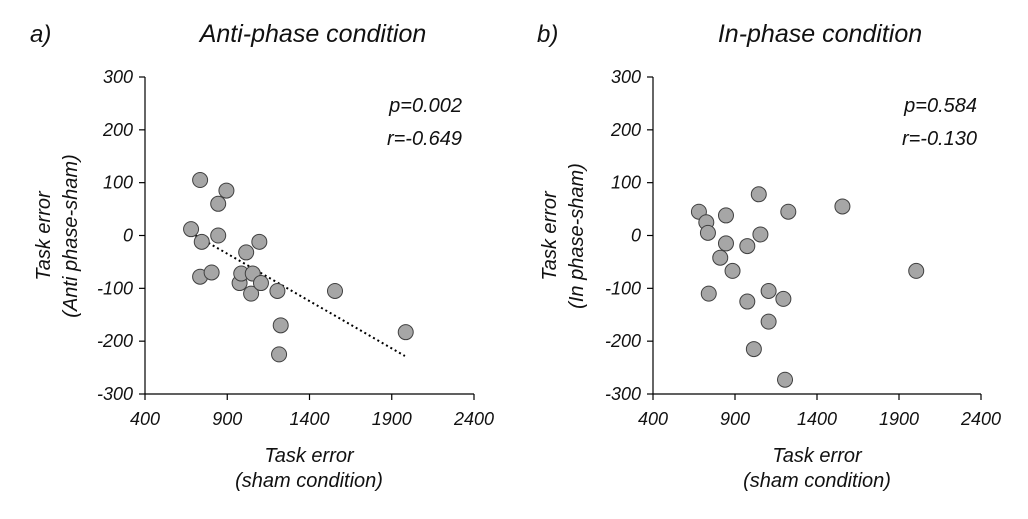 The height and width of the screenshot is (519, 1028). What do you see at coordinates (71, 235) in the screenshot?
I see `y-axis-label: (Anti phase-sham)` at bounding box center [71, 235].